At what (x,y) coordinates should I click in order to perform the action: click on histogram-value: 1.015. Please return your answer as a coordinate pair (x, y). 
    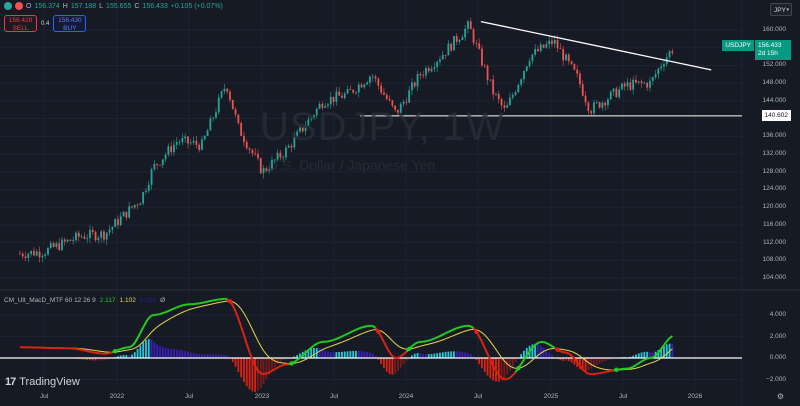
    Looking at the image, I should click on (148, 300).